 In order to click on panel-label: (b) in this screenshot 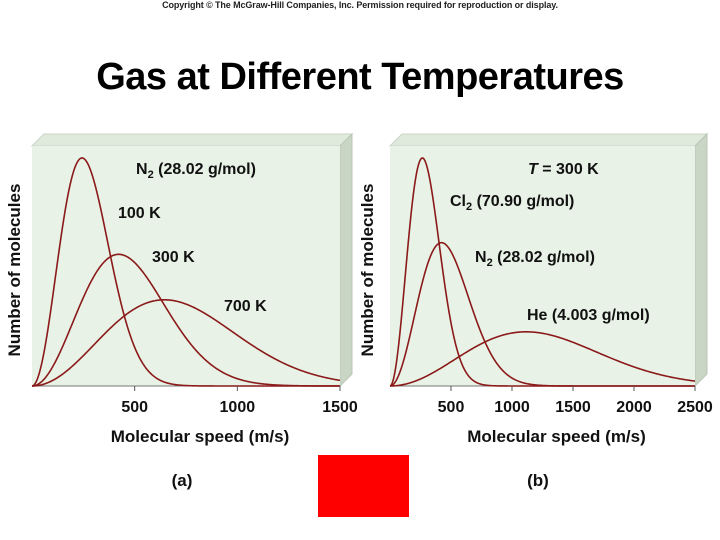, I will do `click(538, 480)`.